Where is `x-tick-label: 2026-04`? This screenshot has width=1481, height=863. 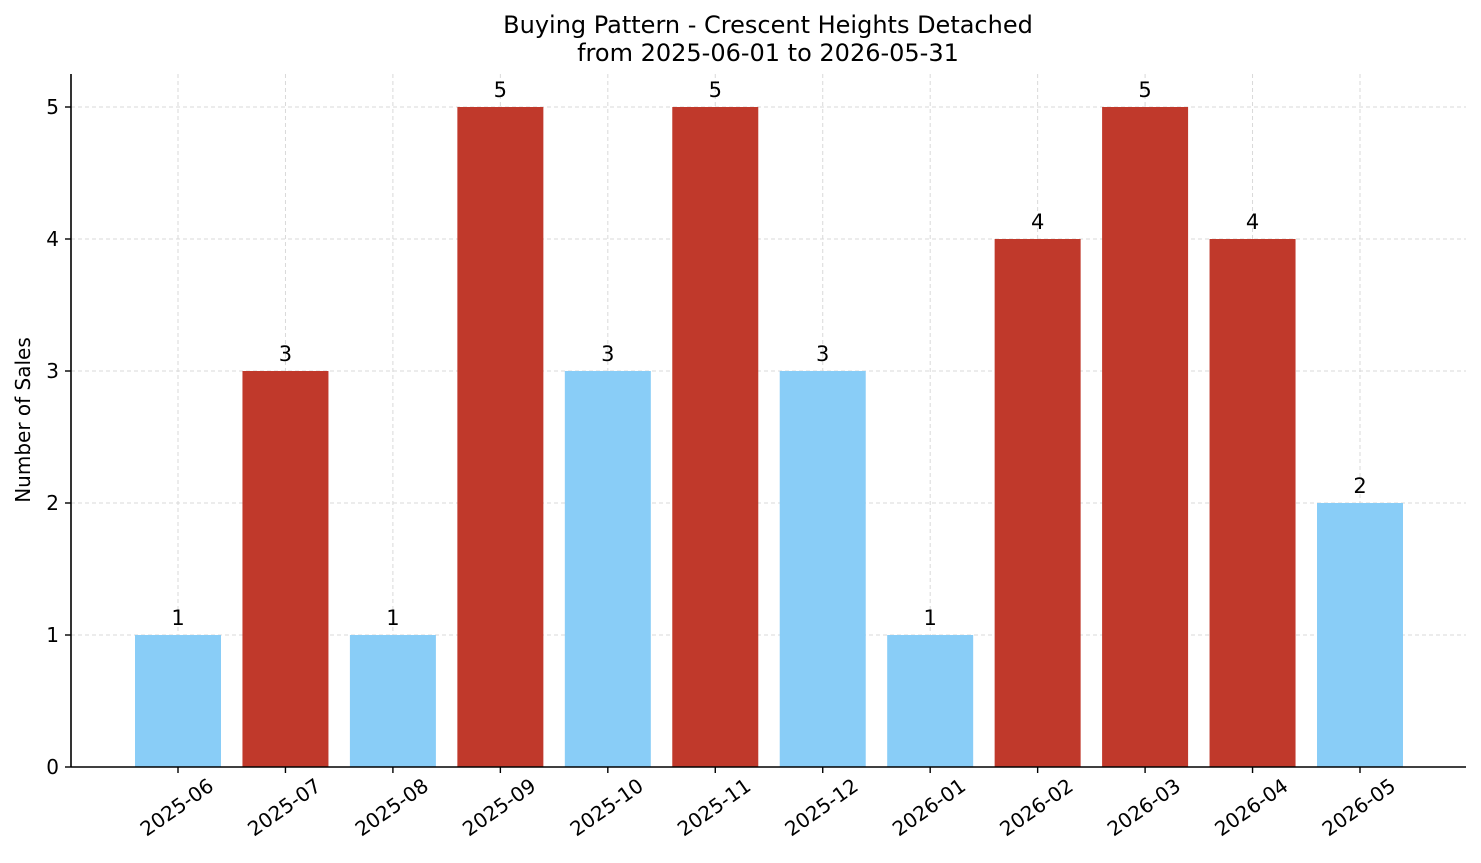
x-tick-label: 2026-04 is located at coordinates (1251, 807).